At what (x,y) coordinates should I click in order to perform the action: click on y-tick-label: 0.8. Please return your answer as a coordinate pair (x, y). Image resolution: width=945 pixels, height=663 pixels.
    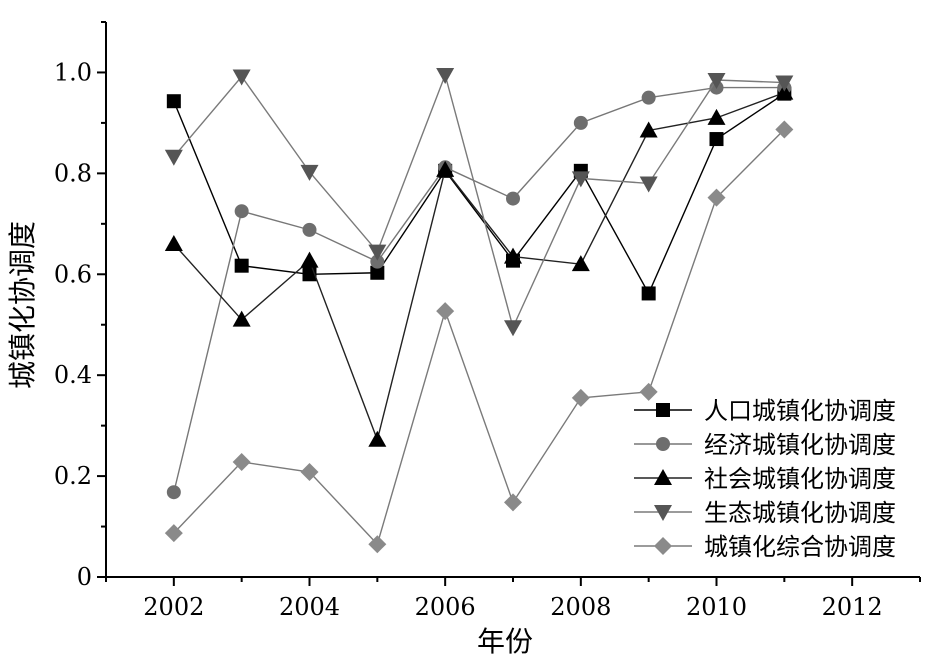
    Looking at the image, I should click on (73, 173).